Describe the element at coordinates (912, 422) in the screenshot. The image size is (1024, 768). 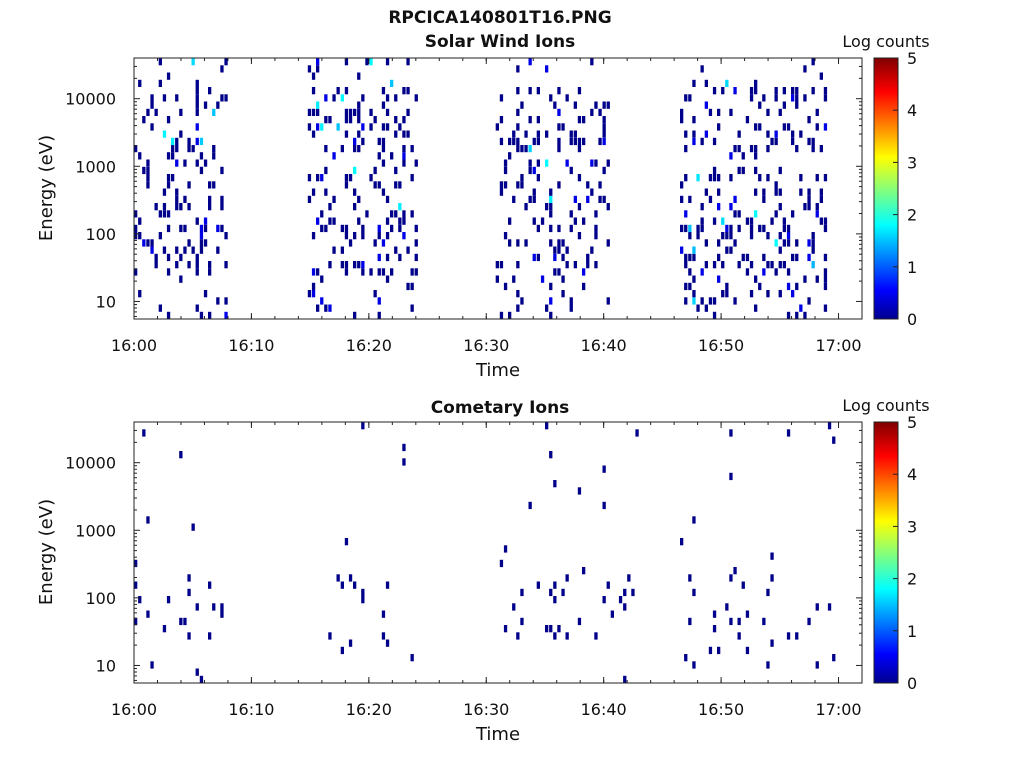
I see `colorbar-tick-label: 5` at that location.